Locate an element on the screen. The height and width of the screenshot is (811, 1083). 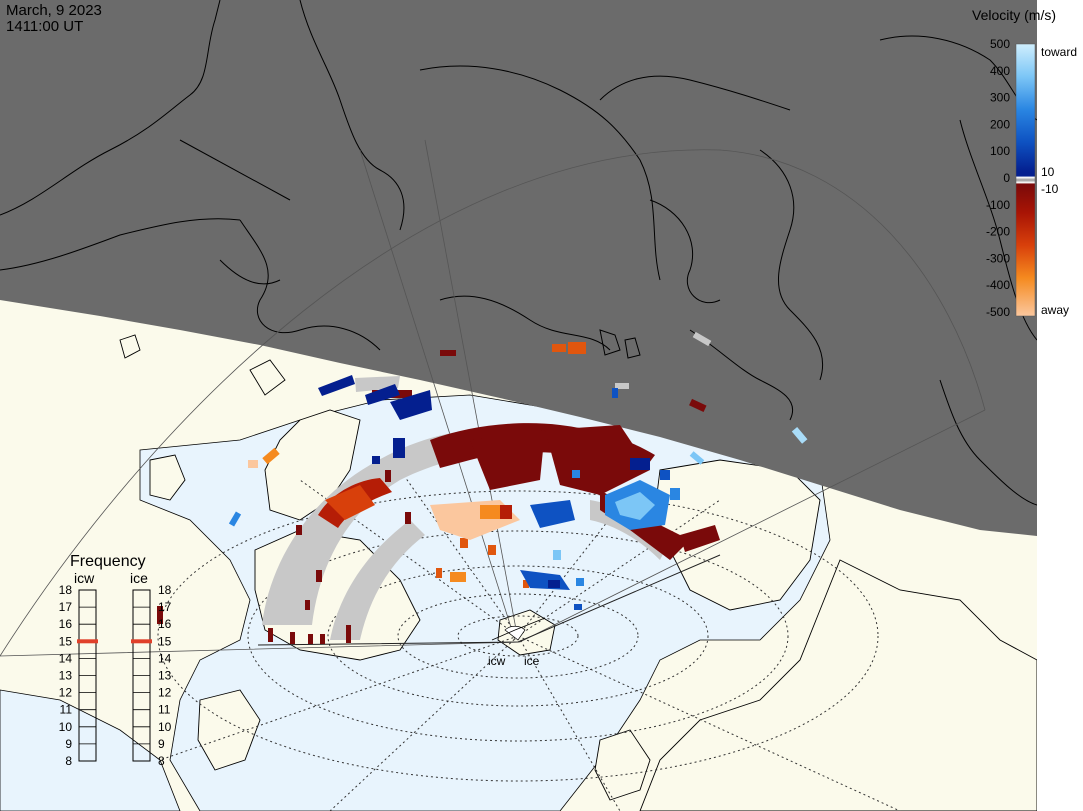
station-label-ice: ice is located at coordinates (532, 661).